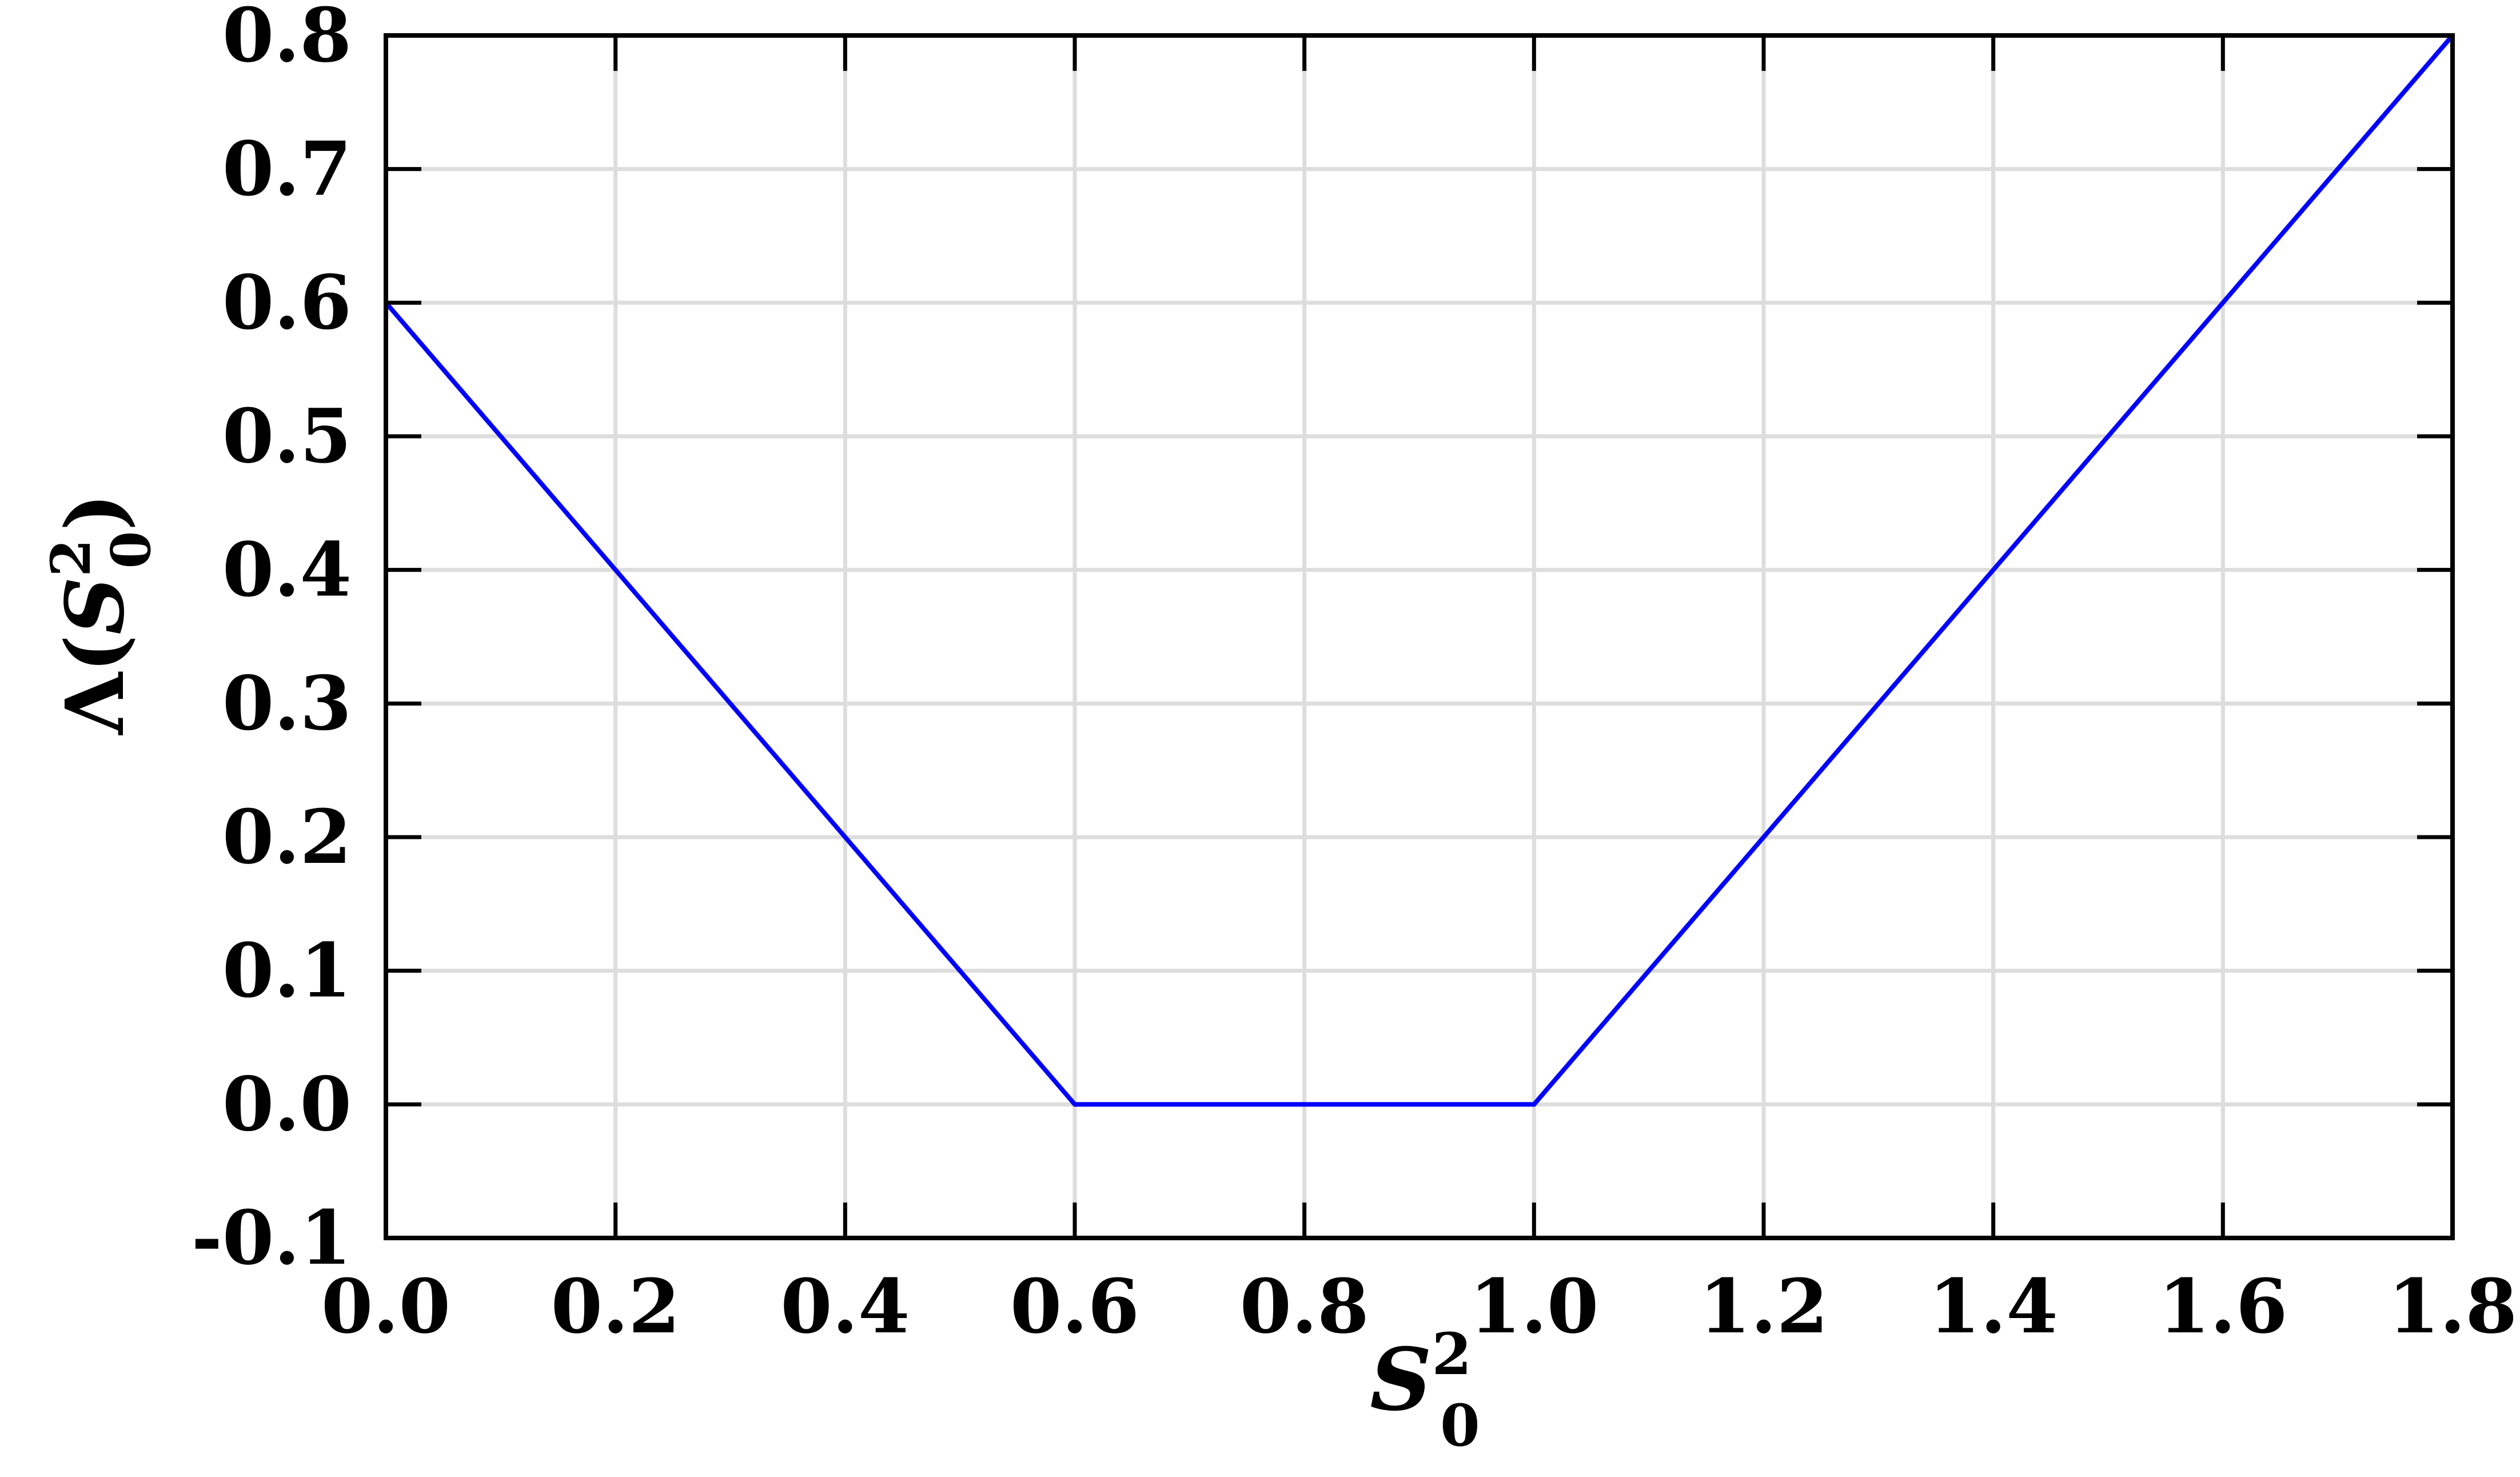 This screenshot has height=1477, width=2520. I want to click on y-tick-label: 0.0, so click(287, 1104).